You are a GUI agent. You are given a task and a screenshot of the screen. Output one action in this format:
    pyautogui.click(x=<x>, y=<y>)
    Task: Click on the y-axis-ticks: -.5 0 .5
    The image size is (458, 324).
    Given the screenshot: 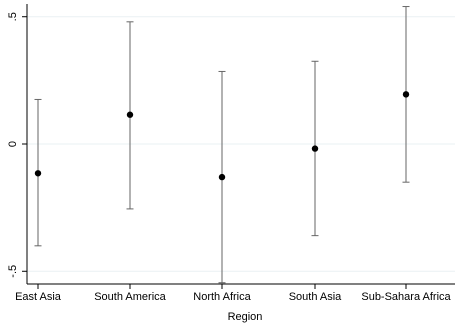 What is the action you would take?
    pyautogui.click(x=17, y=145)
    